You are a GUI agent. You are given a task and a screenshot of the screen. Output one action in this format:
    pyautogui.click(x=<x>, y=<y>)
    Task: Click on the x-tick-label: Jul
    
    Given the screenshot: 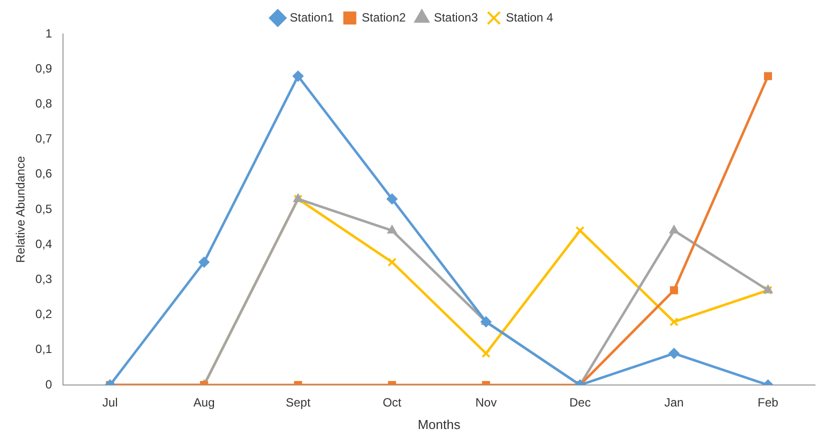 What is the action you would take?
    pyautogui.click(x=110, y=403)
    